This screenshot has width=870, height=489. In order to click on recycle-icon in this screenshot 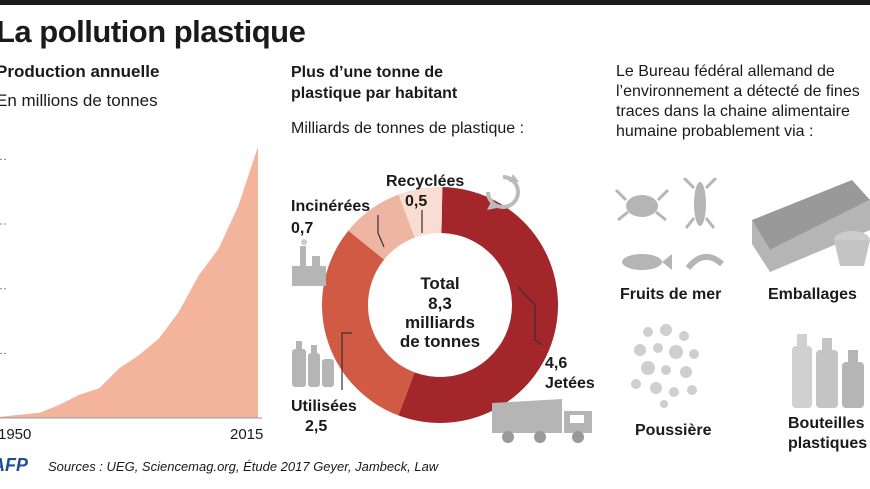, I will do `click(503, 192)`.